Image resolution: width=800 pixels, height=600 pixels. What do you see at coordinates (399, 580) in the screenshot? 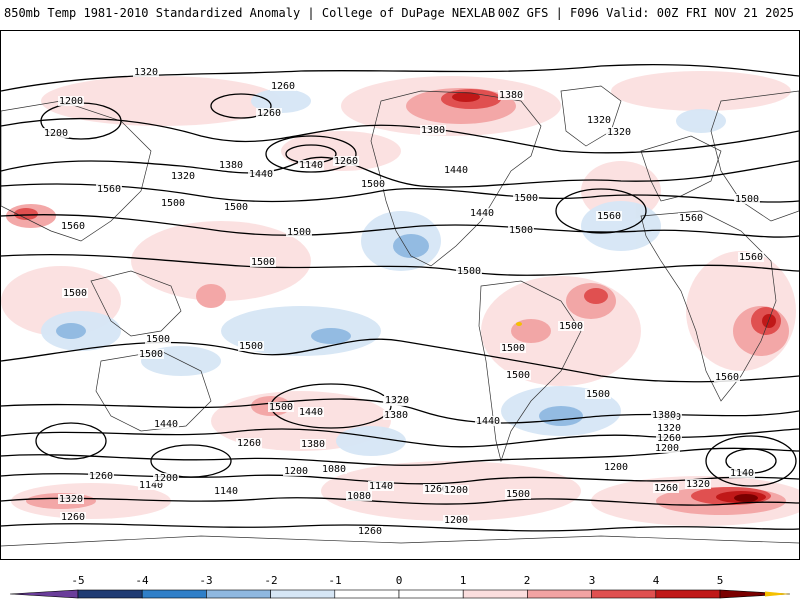
I see `colorbar-tick-label: 0` at bounding box center [399, 580].